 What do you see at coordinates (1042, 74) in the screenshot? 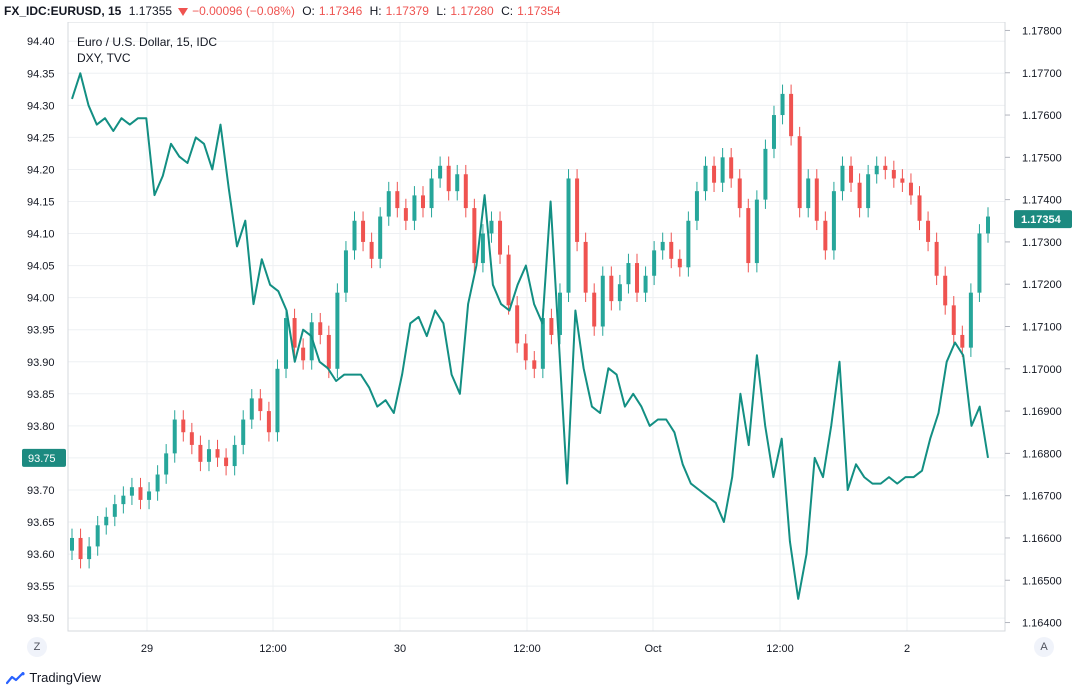
I see `right-tick-label: 1.17700` at bounding box center [1042, 74].